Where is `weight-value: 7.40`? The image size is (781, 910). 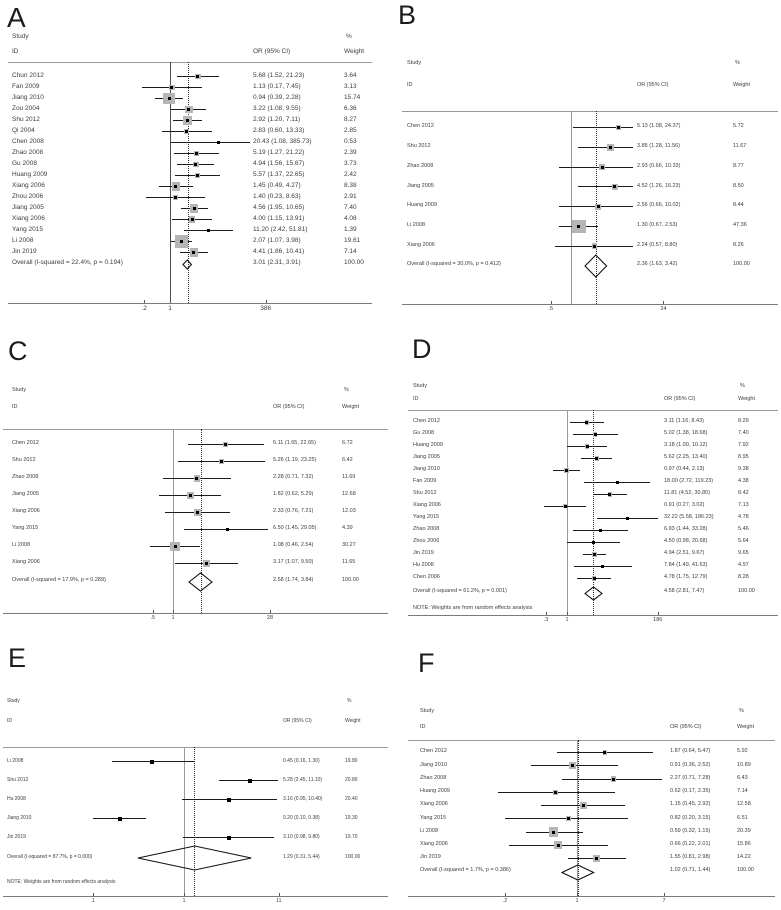
weight-value: 7.40 is located at coordinates (350, 207).